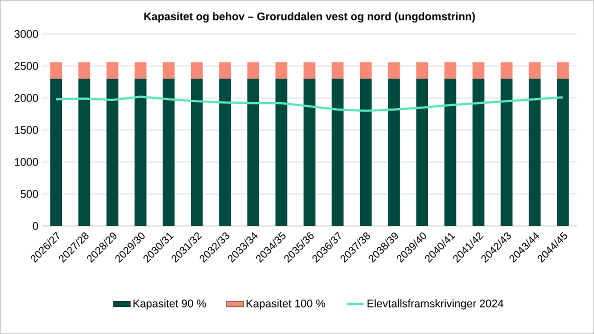  What do you see at coordinates (26, 130) in the screenshot?
I see `y-tick-label: 1500` at bounding box center [26, 130].